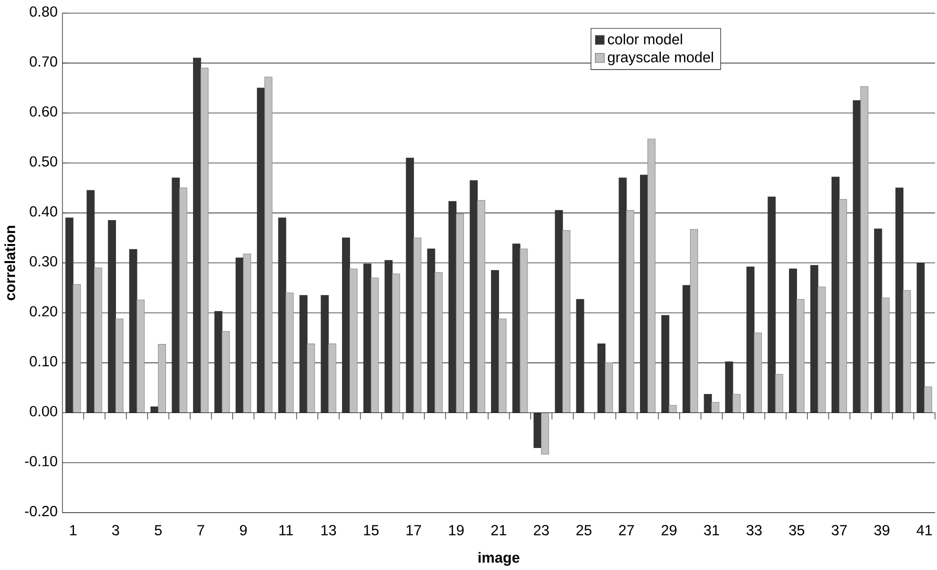 Image resolution: width=937 pixels, height=570 pixels. I want to click on y-tick-label: 0.20, so click(44, 311).